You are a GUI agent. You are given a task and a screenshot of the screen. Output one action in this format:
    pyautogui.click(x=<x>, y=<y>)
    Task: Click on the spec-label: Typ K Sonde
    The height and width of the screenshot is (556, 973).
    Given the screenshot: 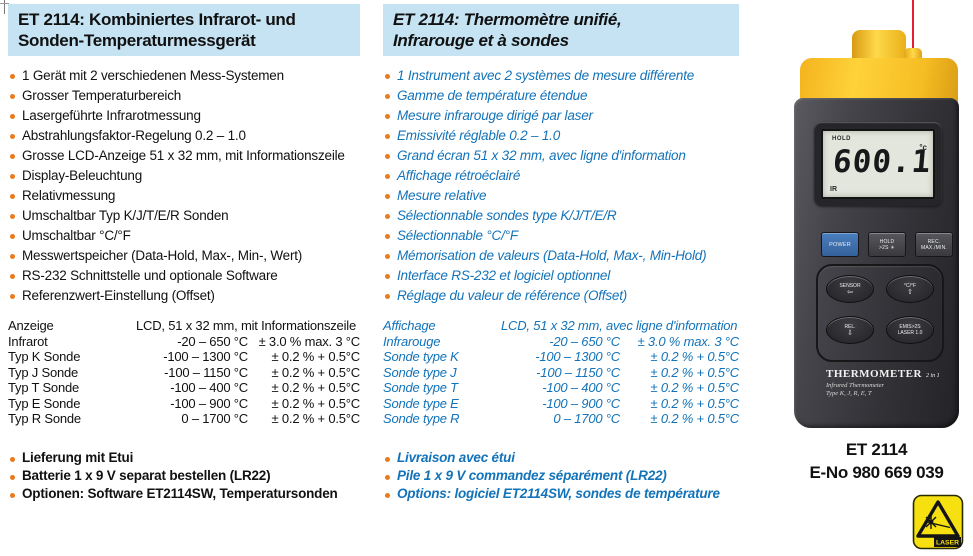 What is the action you would take?
    pyautogui.click(x=44, y=356)
    